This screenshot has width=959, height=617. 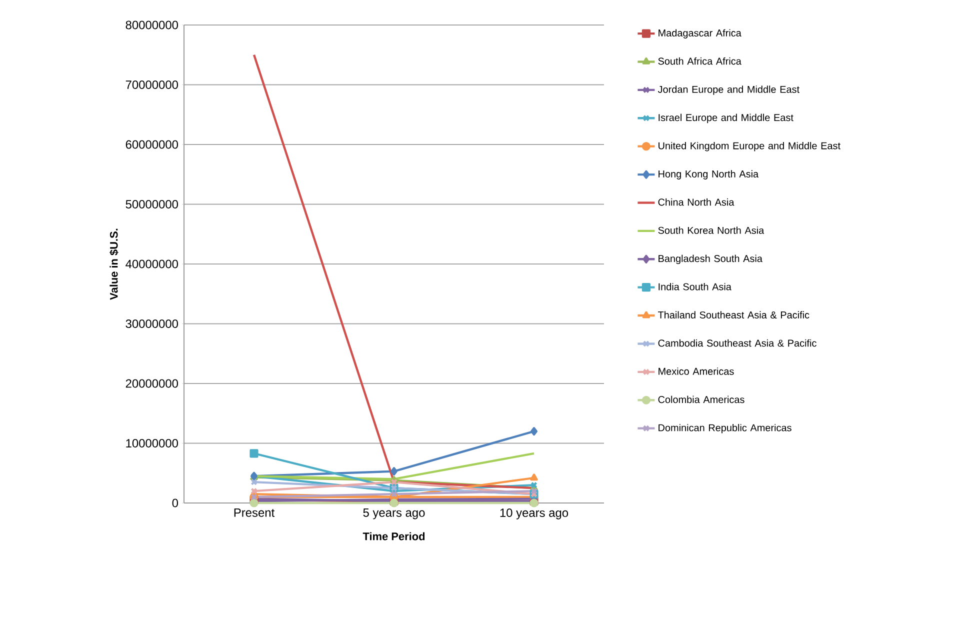 I want to click on y-tick-label: 10000000, so click(x=152, y=443).